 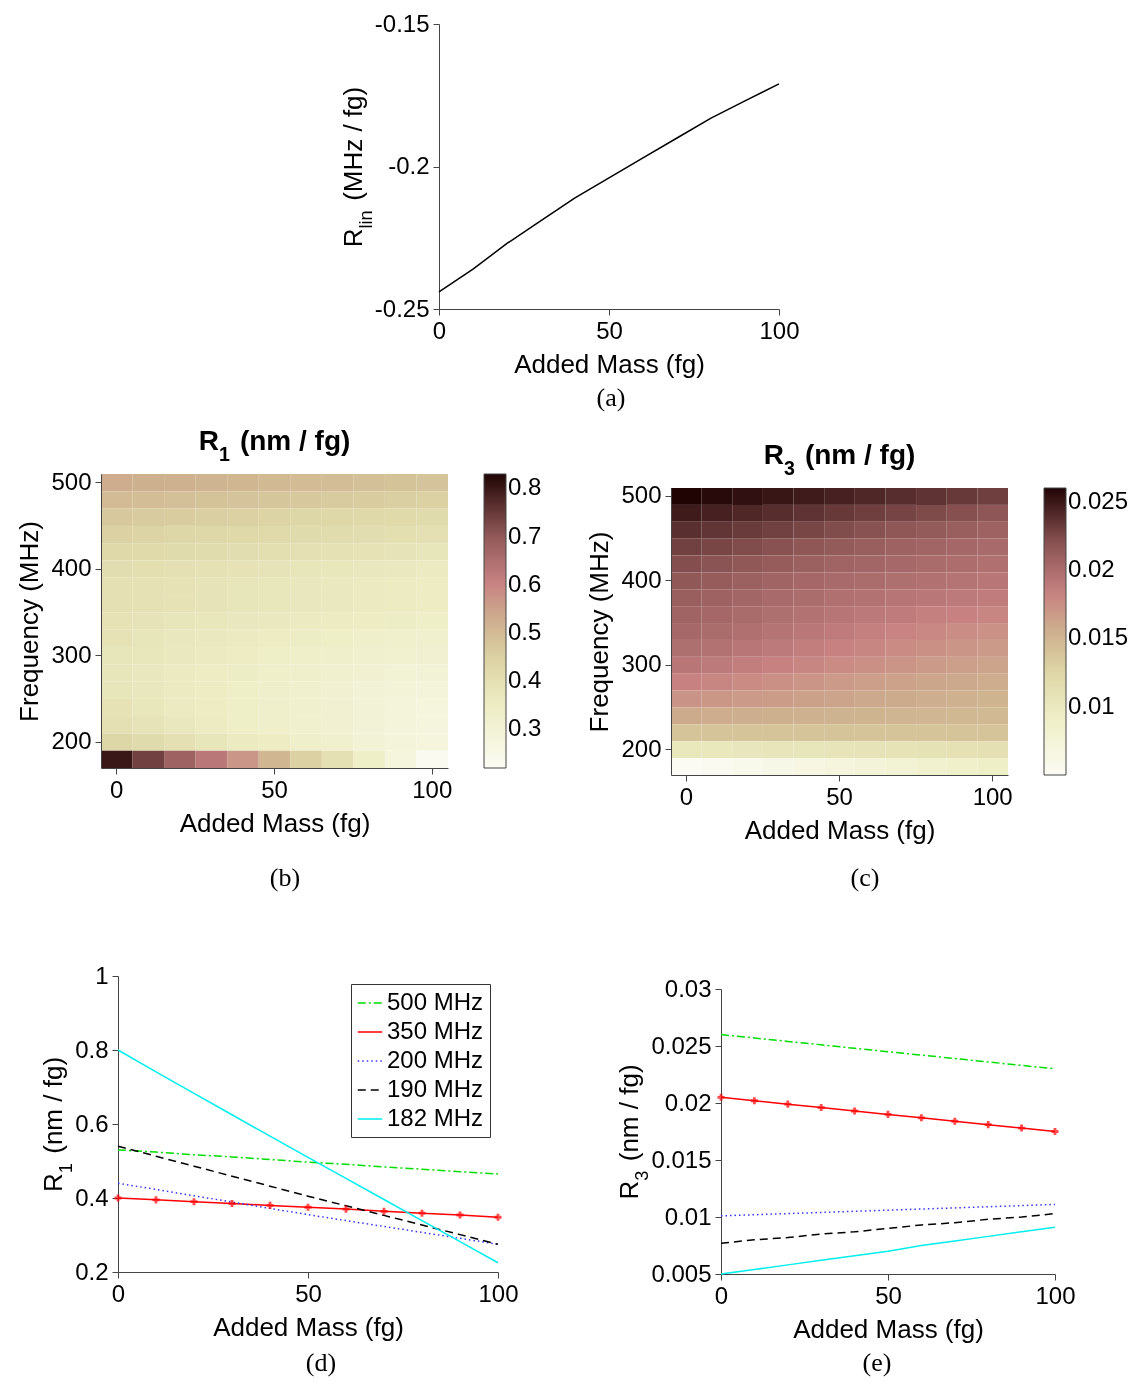 What do you see at coordinates (402, 23) in the screenshot?
I see `y-tick-label: -0.15` at bounding box center [402, 23].